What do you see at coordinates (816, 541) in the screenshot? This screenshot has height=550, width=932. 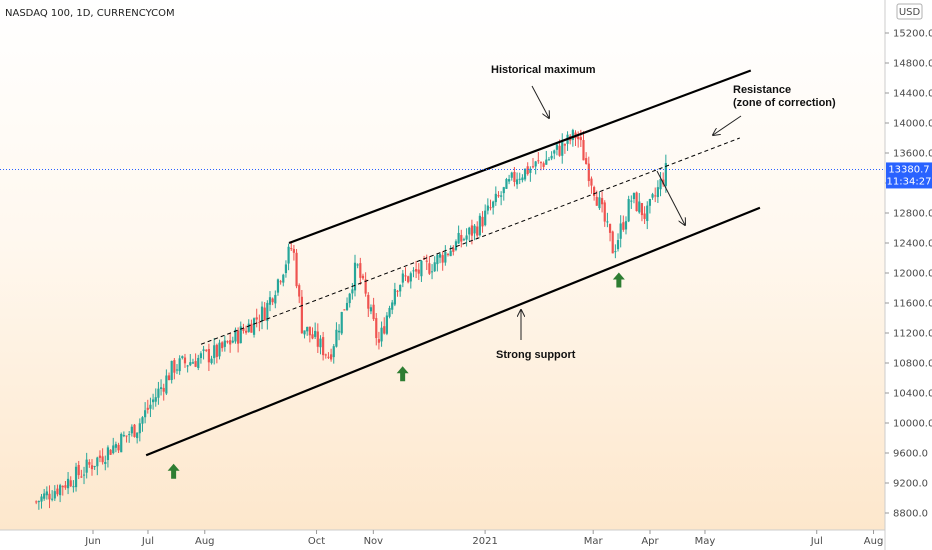 I see `x-tick-label: Jul` at bounding box center [816, 541].